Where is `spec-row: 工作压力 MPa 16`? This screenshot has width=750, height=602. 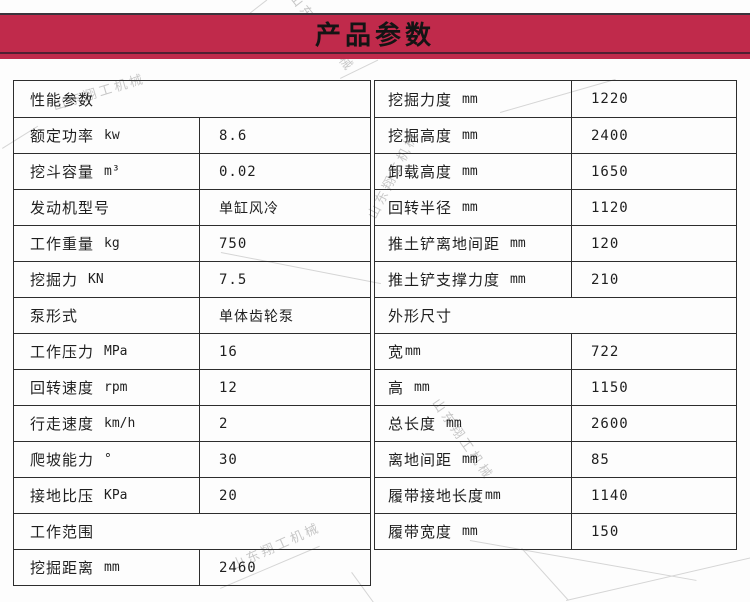
spec-row: 工作压力 MPa 16 is located at coordinates (192, 351).